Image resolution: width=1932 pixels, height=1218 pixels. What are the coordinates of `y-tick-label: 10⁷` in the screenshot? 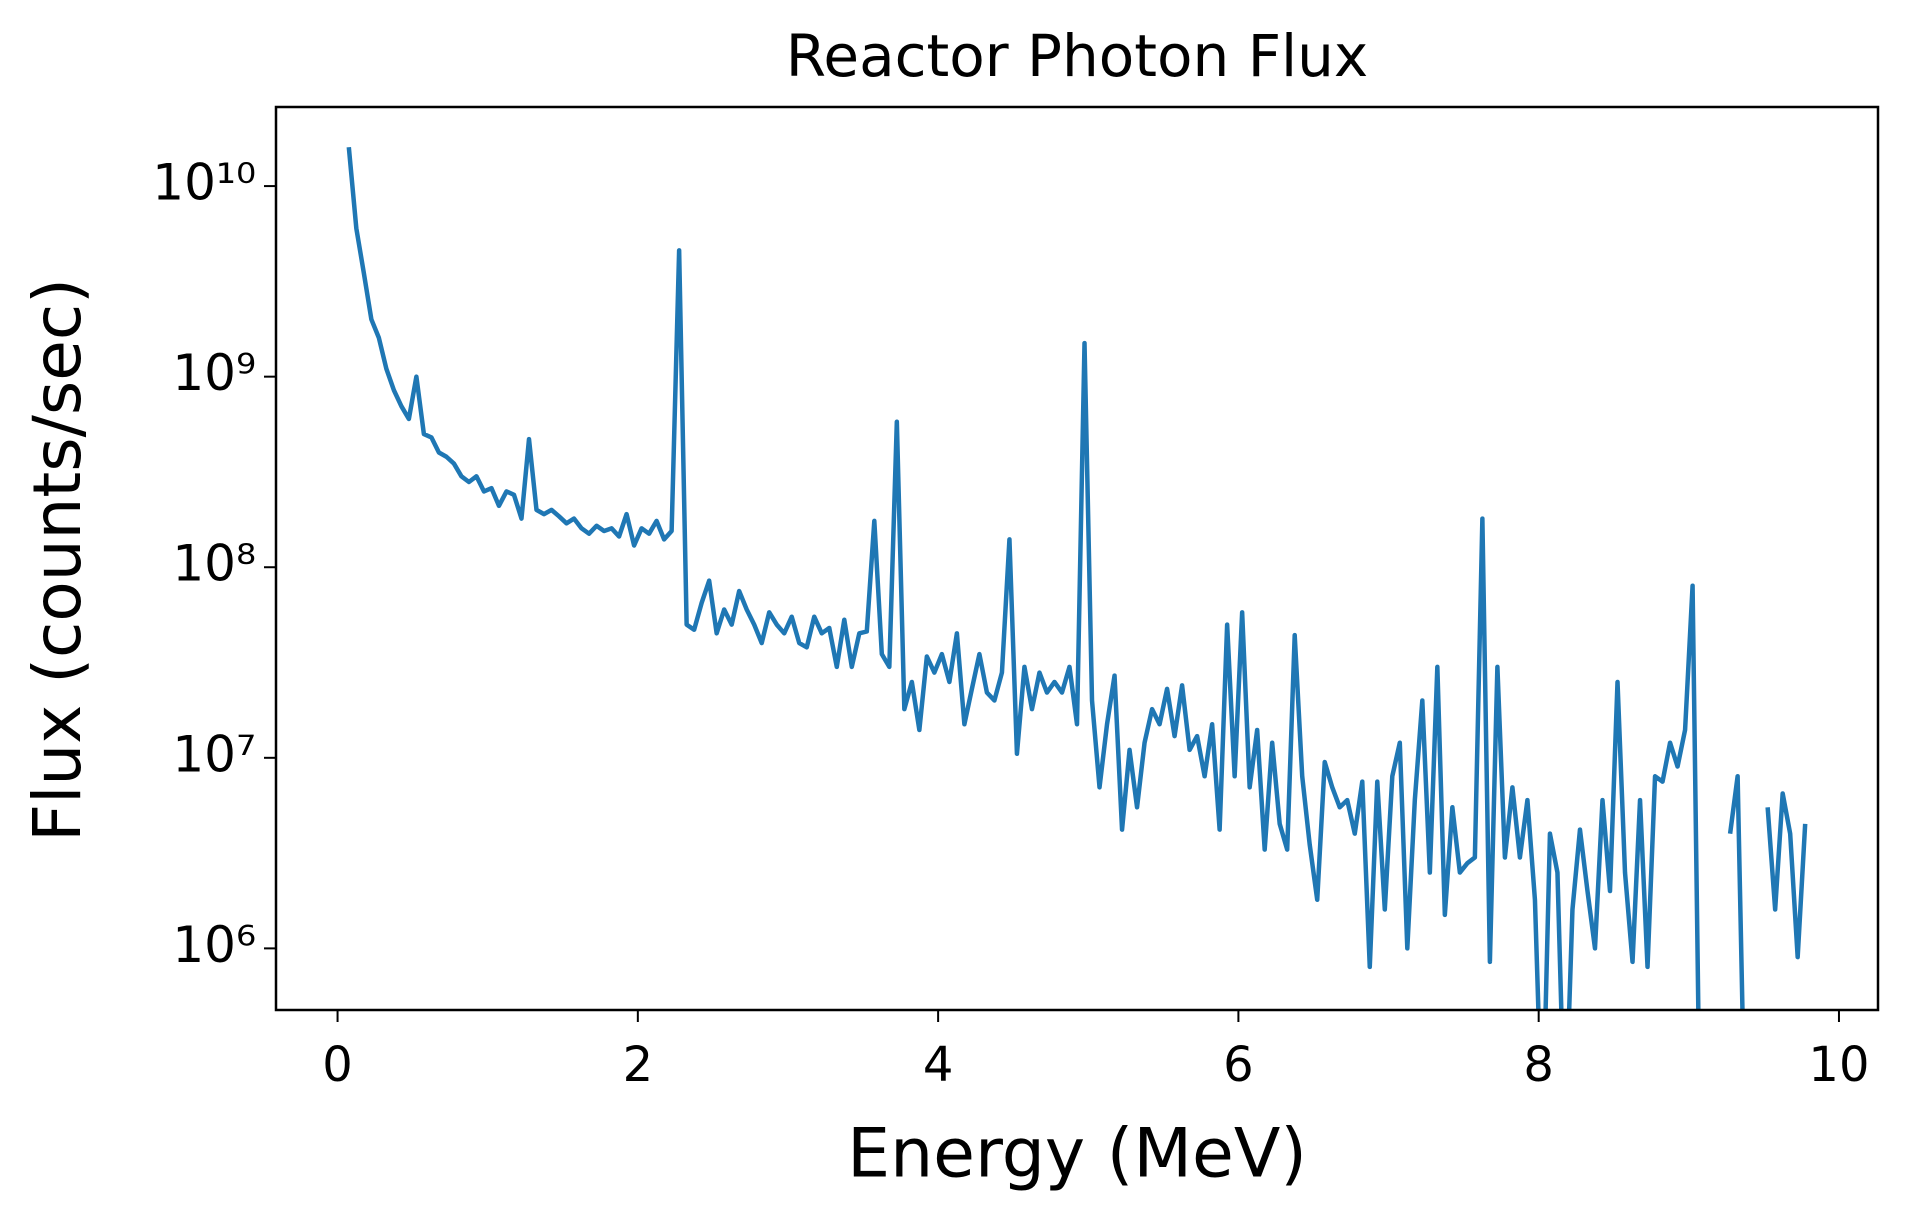 It's located at (214, 754).